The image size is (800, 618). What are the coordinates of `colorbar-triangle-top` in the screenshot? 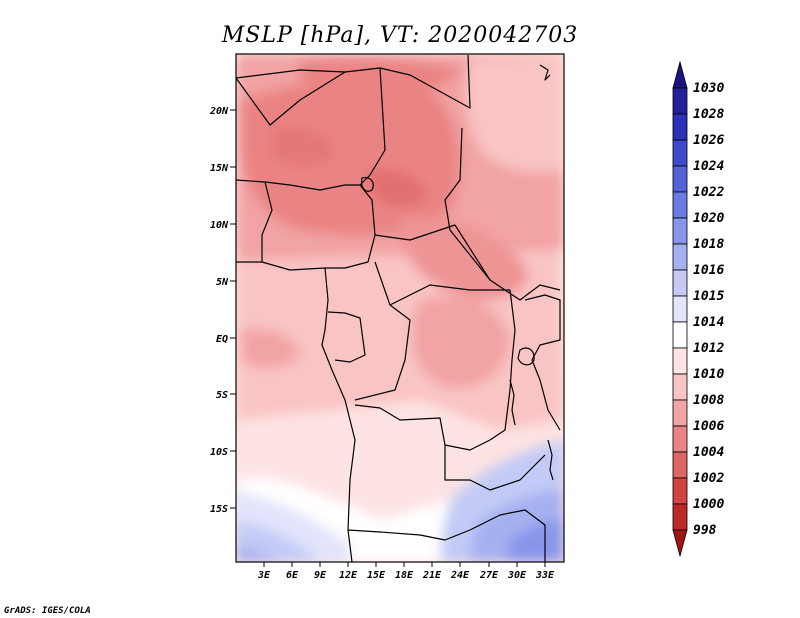 It's located at (680, 74).